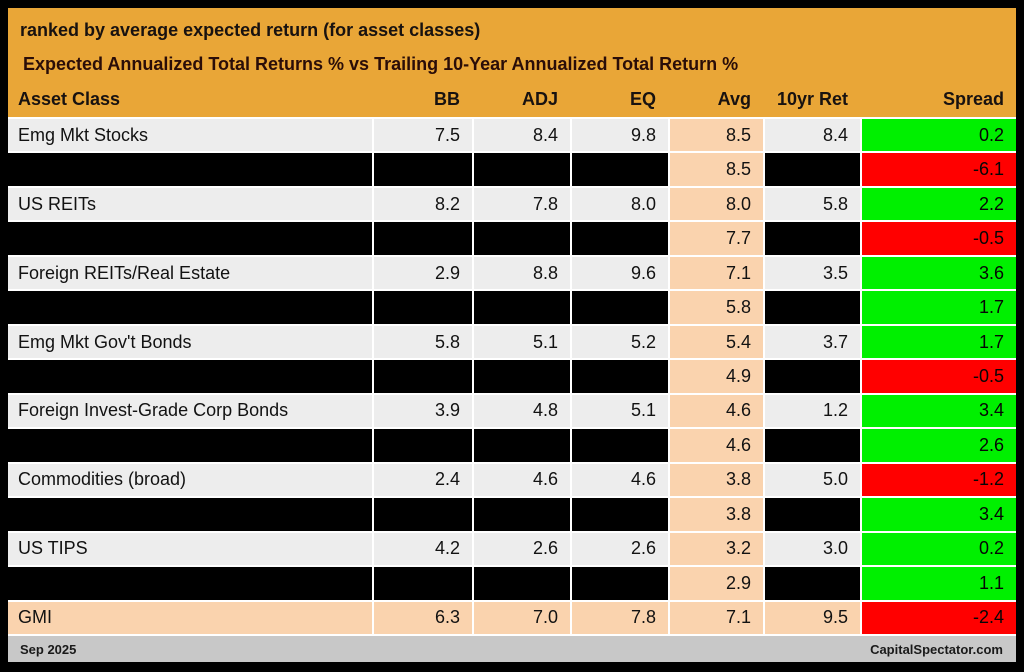 The image size is (1024, 672). I want to click on col-header-adj: ADJ, so click(539, 98).